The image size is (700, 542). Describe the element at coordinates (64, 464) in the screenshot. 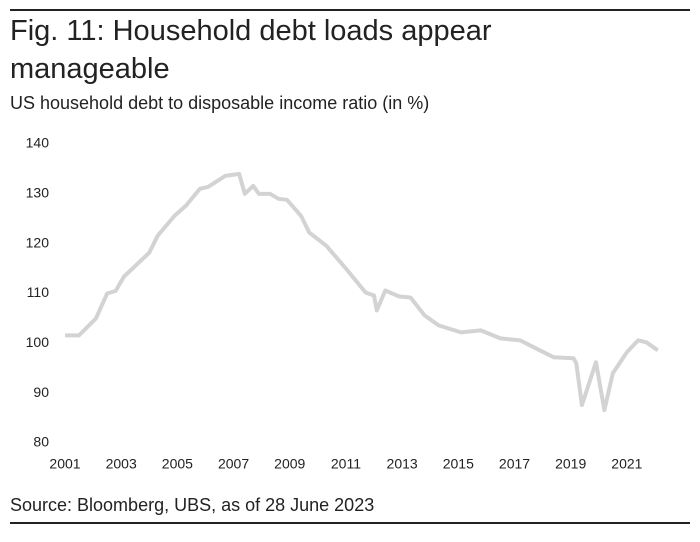

I see `x-tick-label: 2001` at that location.